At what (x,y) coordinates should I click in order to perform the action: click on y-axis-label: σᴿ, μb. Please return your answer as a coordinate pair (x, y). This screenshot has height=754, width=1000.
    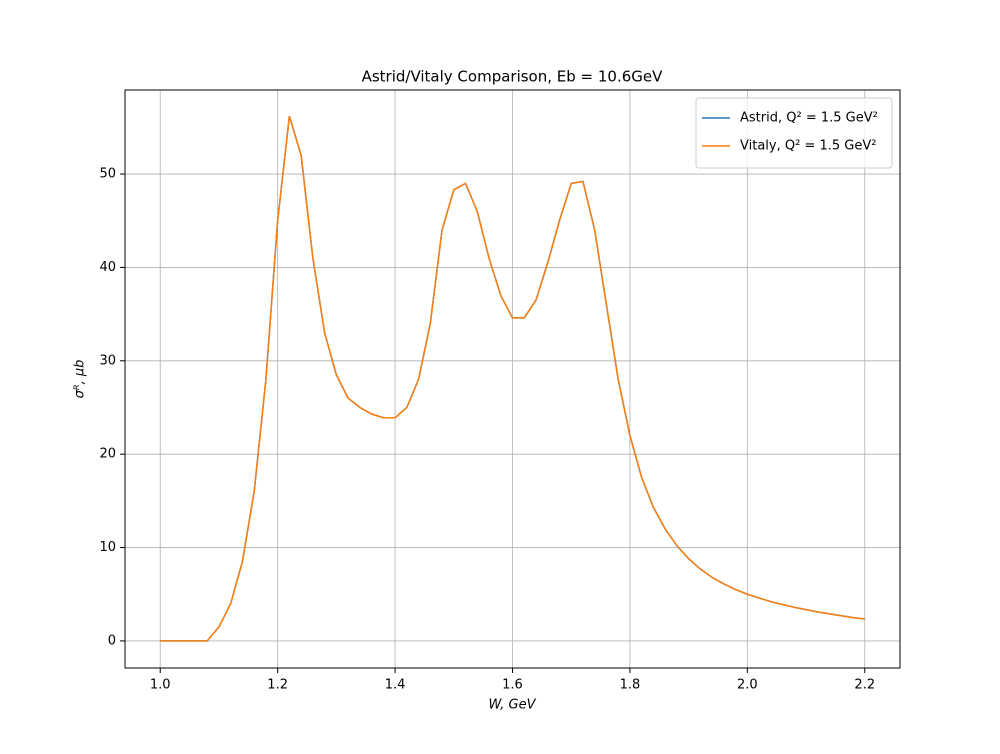
    Looking at the image, I should click on (80, 379).